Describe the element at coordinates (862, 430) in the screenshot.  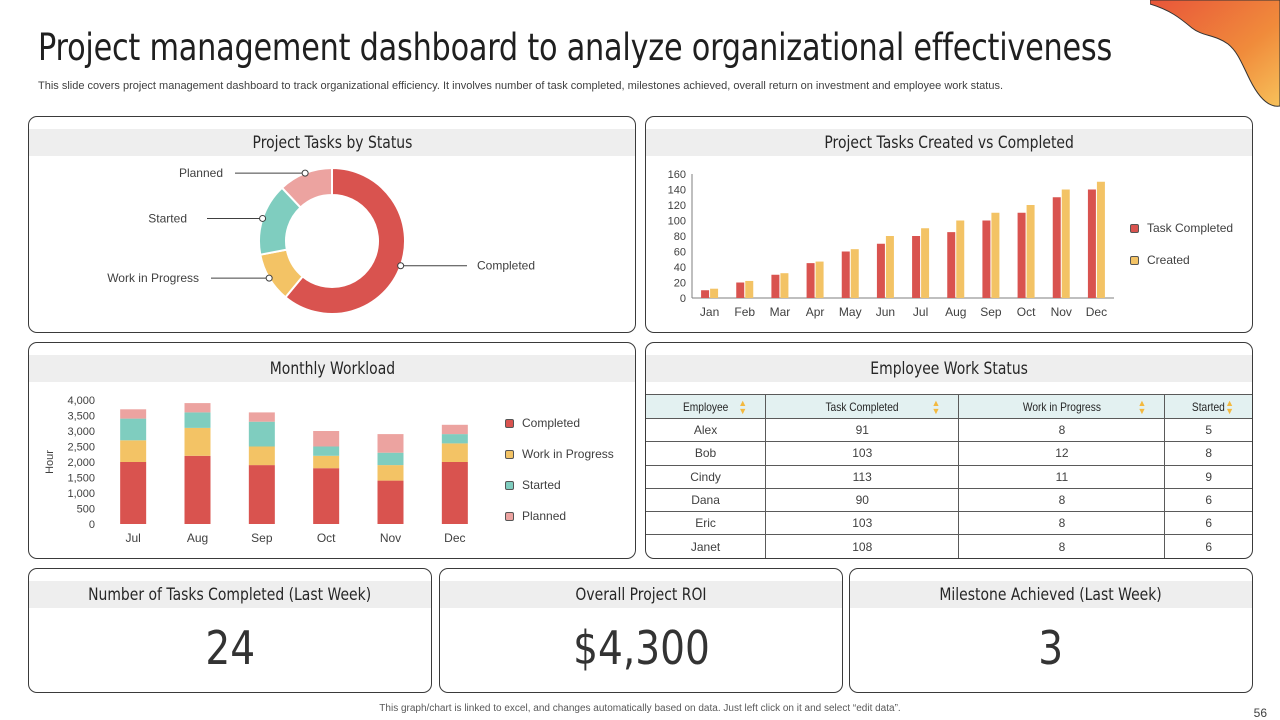
I see `table-cell: 91` at that location.